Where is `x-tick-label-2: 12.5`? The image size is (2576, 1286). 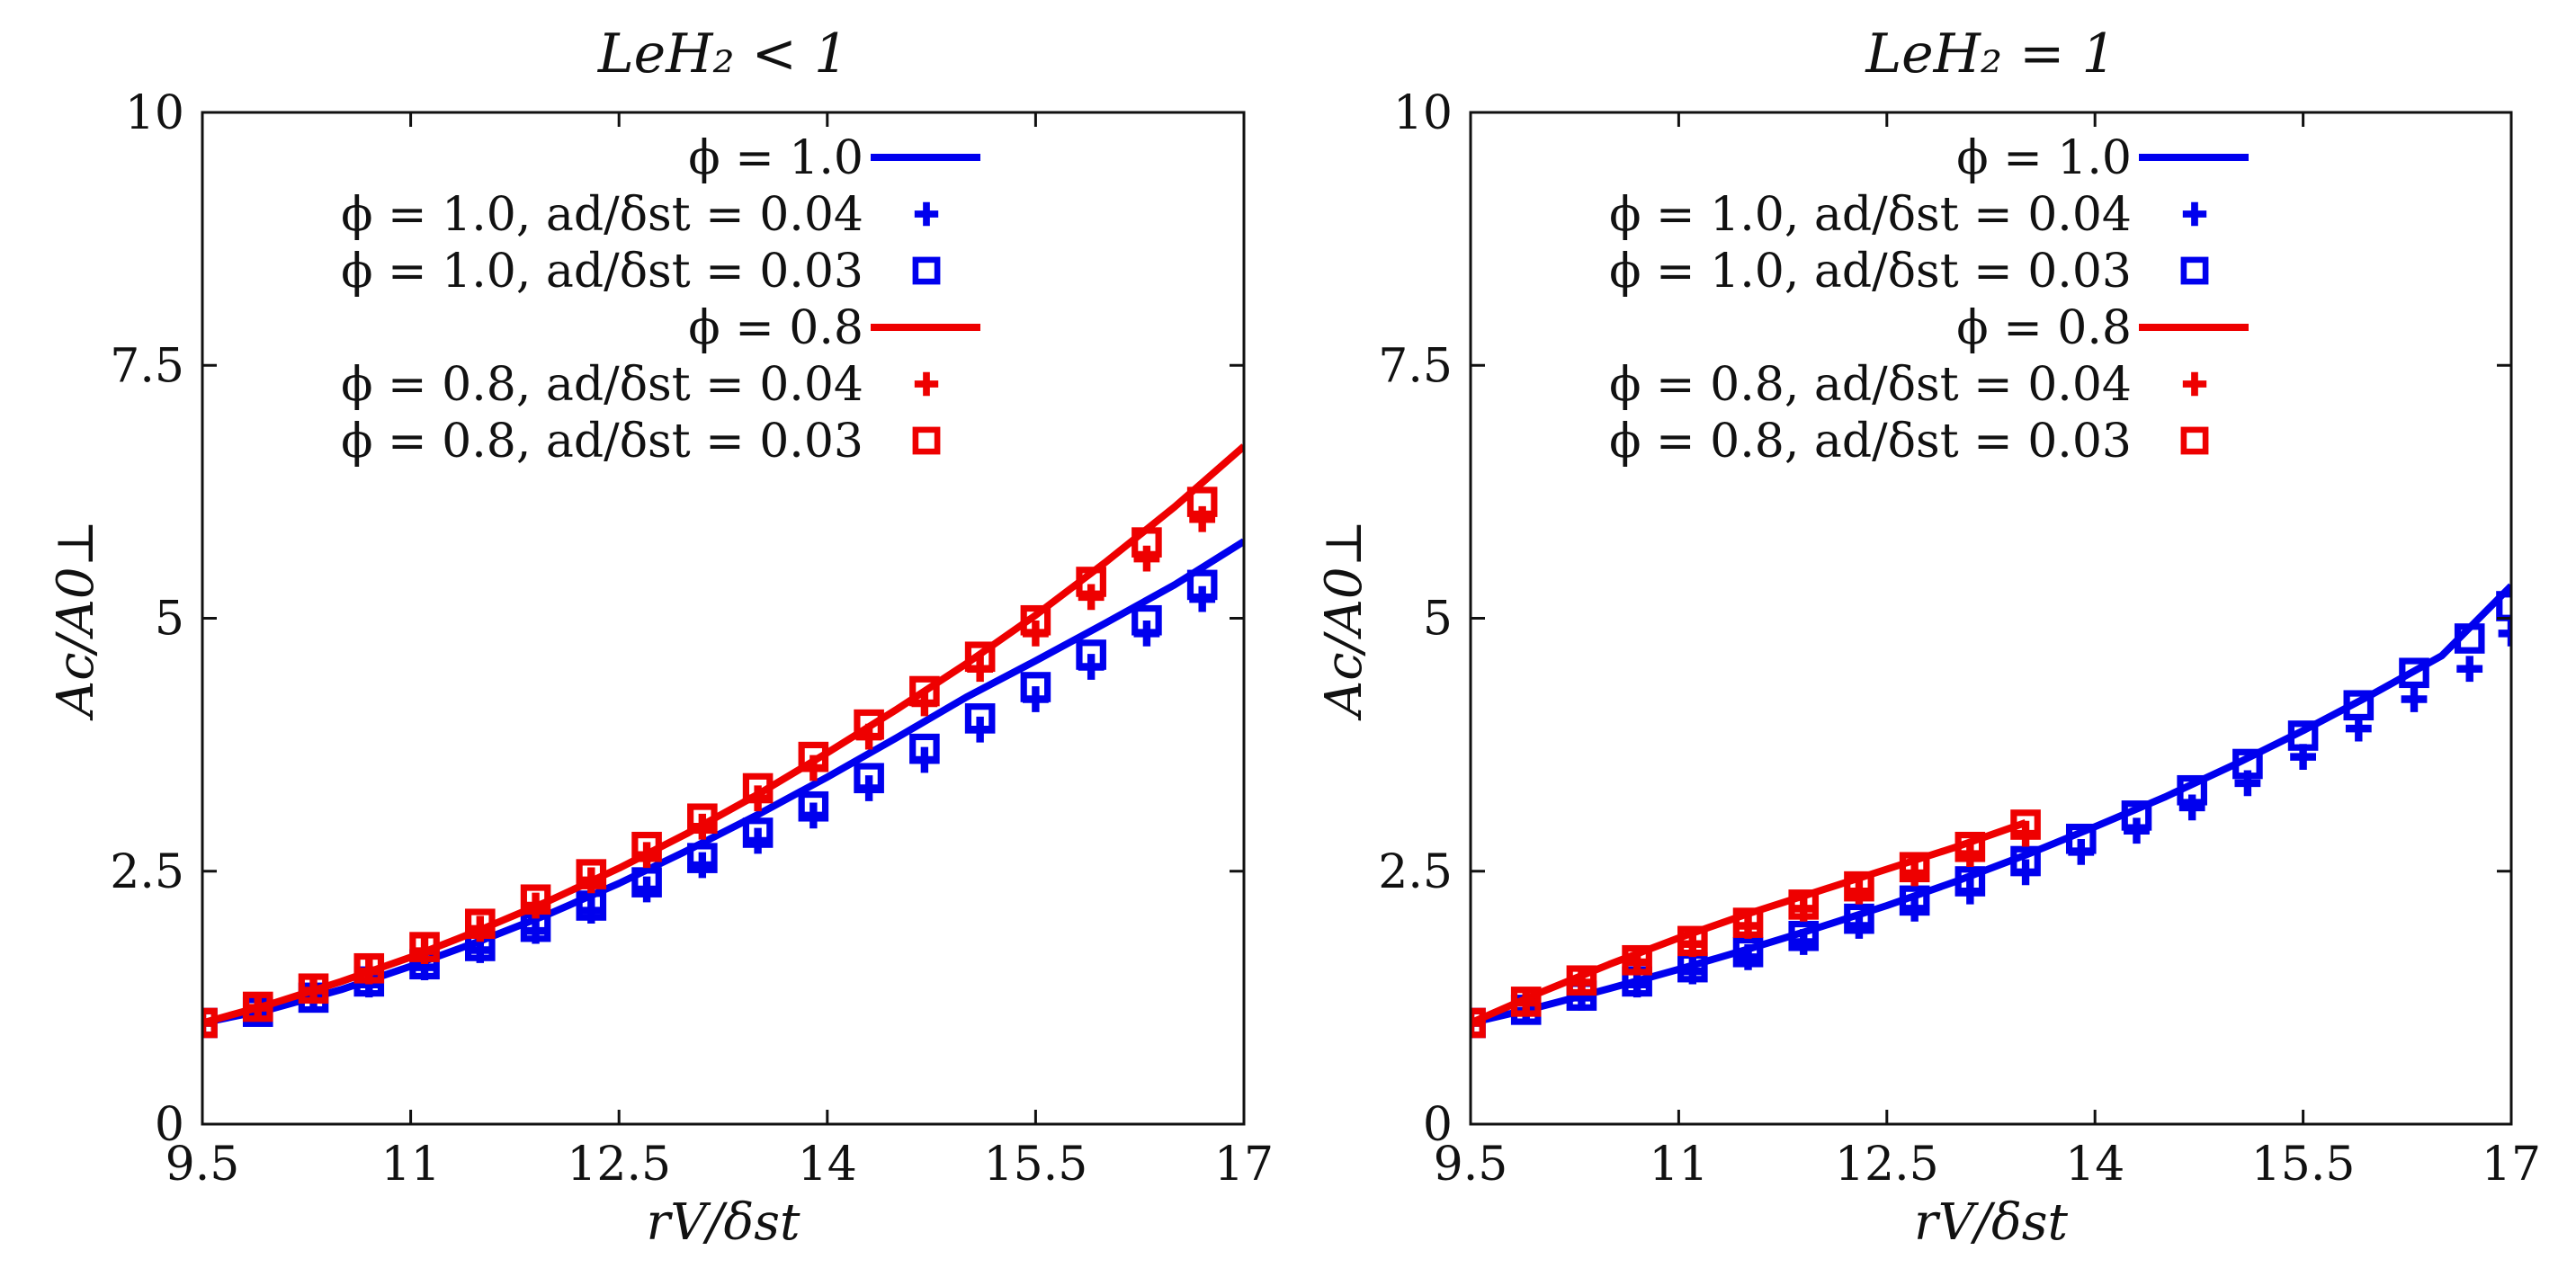 x-tick-label-2: 12.5 is located at coordinates (619, 1165).